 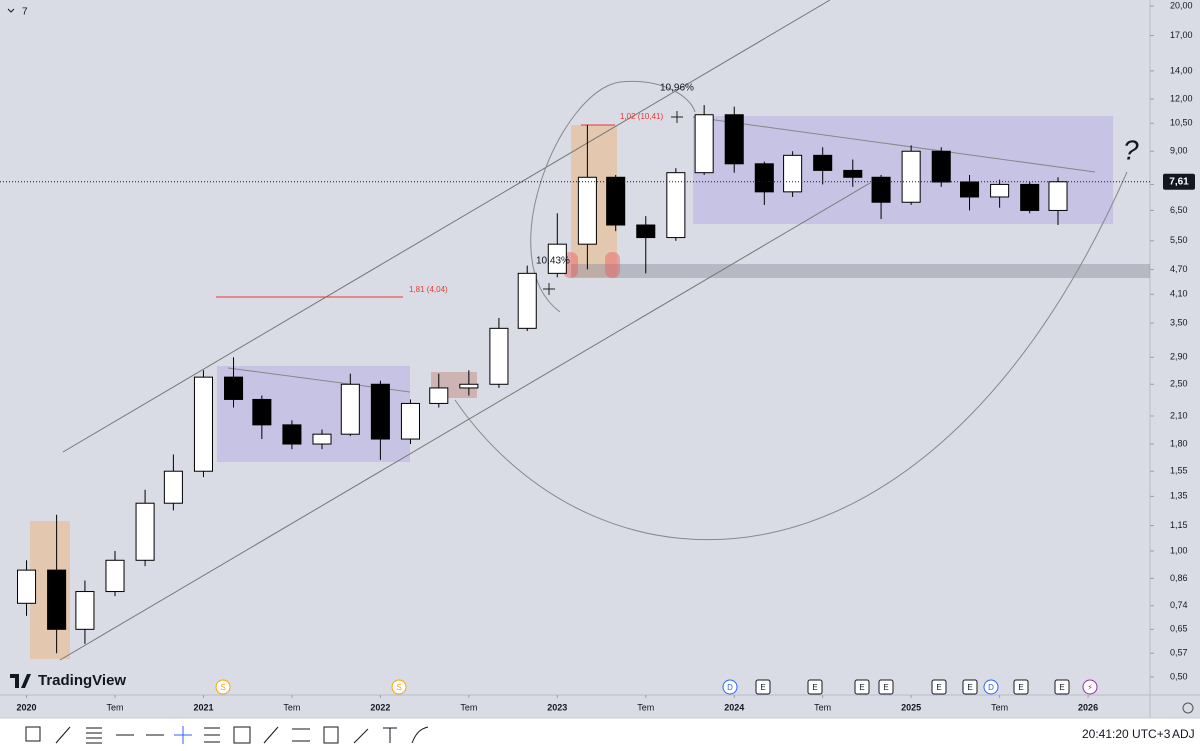 I want to click on y-tick-label: 0,74, so click(x=1179, y=605).